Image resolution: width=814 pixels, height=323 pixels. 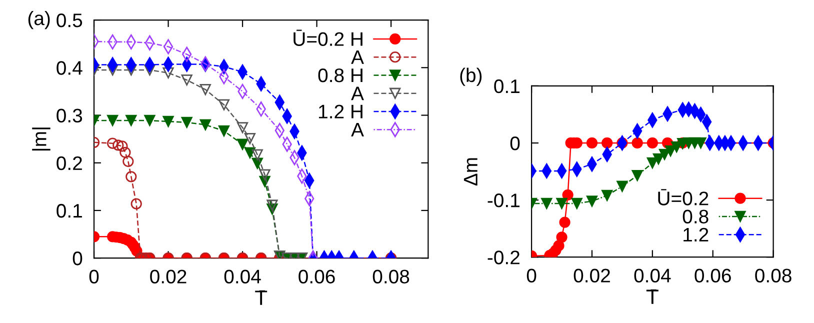 What do you see at coordinates (471, 77) in the screenshot?
I see `chart-title: (b)` at bounding box center [471, 77].